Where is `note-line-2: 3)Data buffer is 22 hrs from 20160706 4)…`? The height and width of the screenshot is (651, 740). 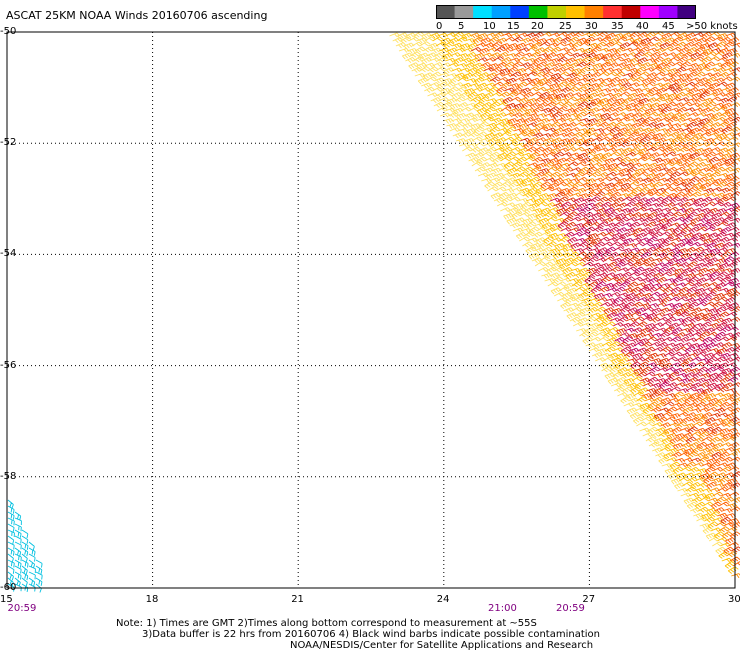 note-line-2: 3)Data buffer is 22 hrs from 20160706 4)… is located at coordinates (371, 634).